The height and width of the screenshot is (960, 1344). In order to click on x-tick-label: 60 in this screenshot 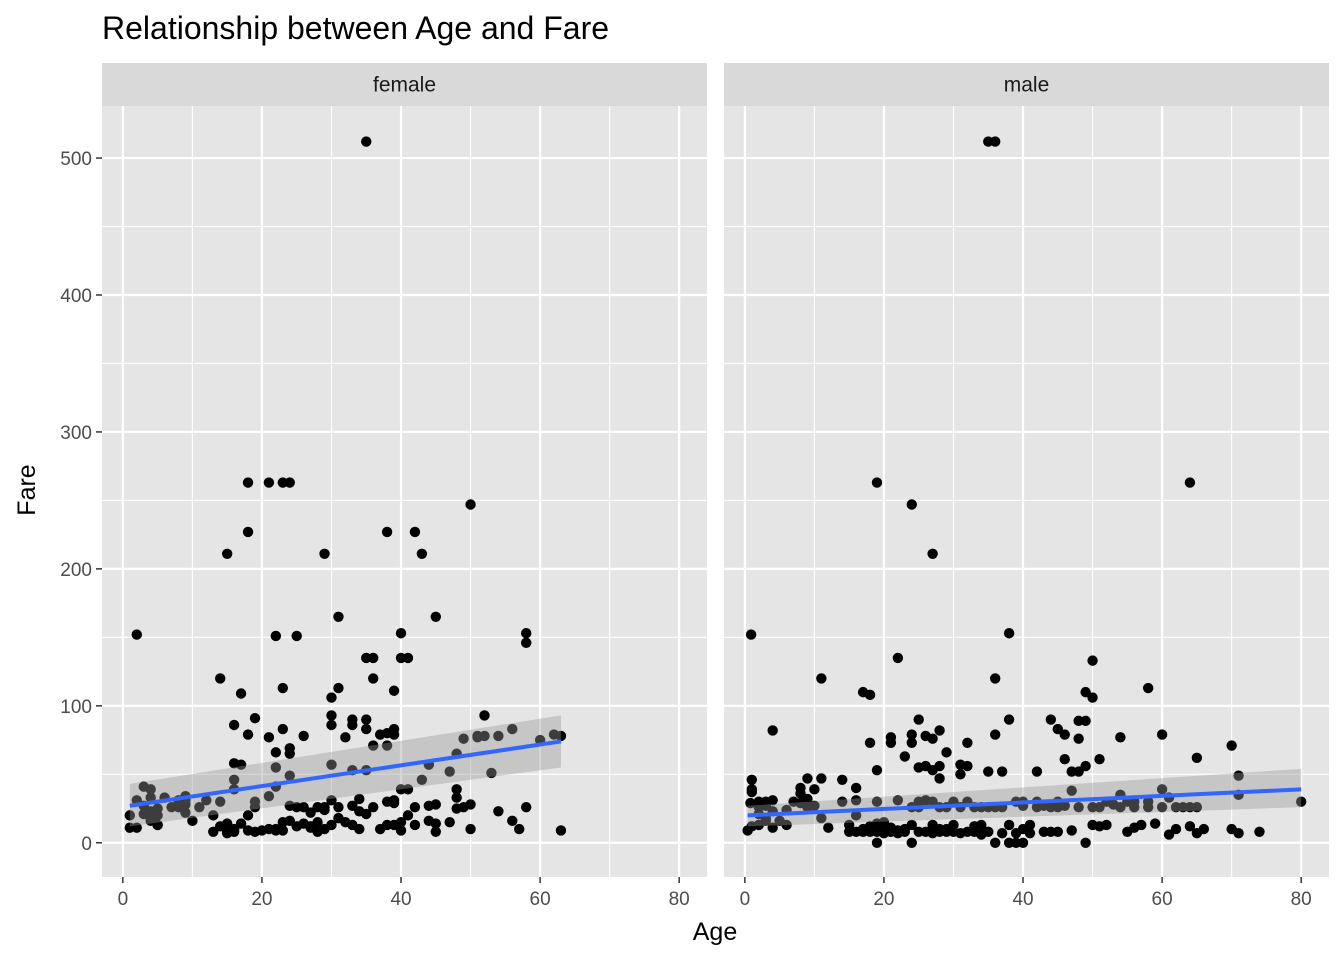, I will do `click(1162, 899)`.